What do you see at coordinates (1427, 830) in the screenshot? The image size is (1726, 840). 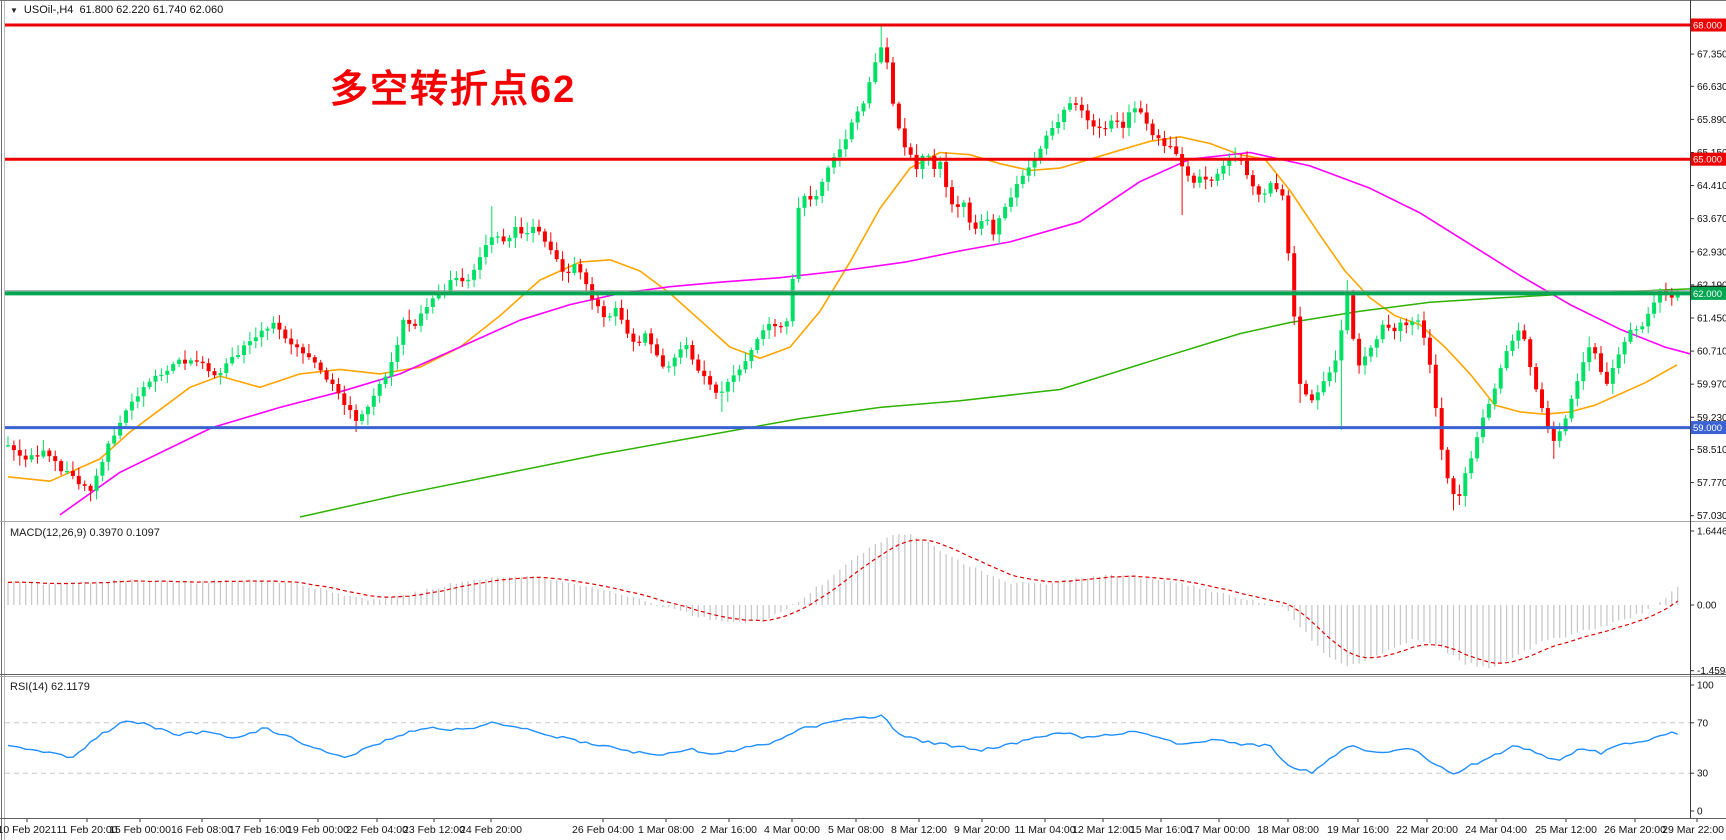 I see `date-label: 22 Mar 20:00` at bounding box center [1427, 830].